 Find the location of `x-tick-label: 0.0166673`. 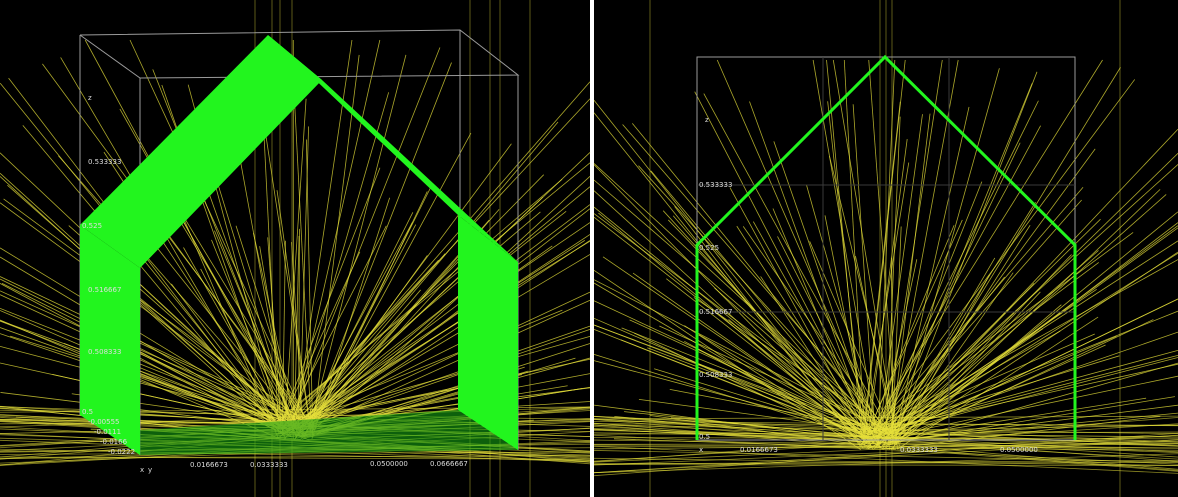

x-tick-label: 0.0166673 is located at coordinates (209, 465).